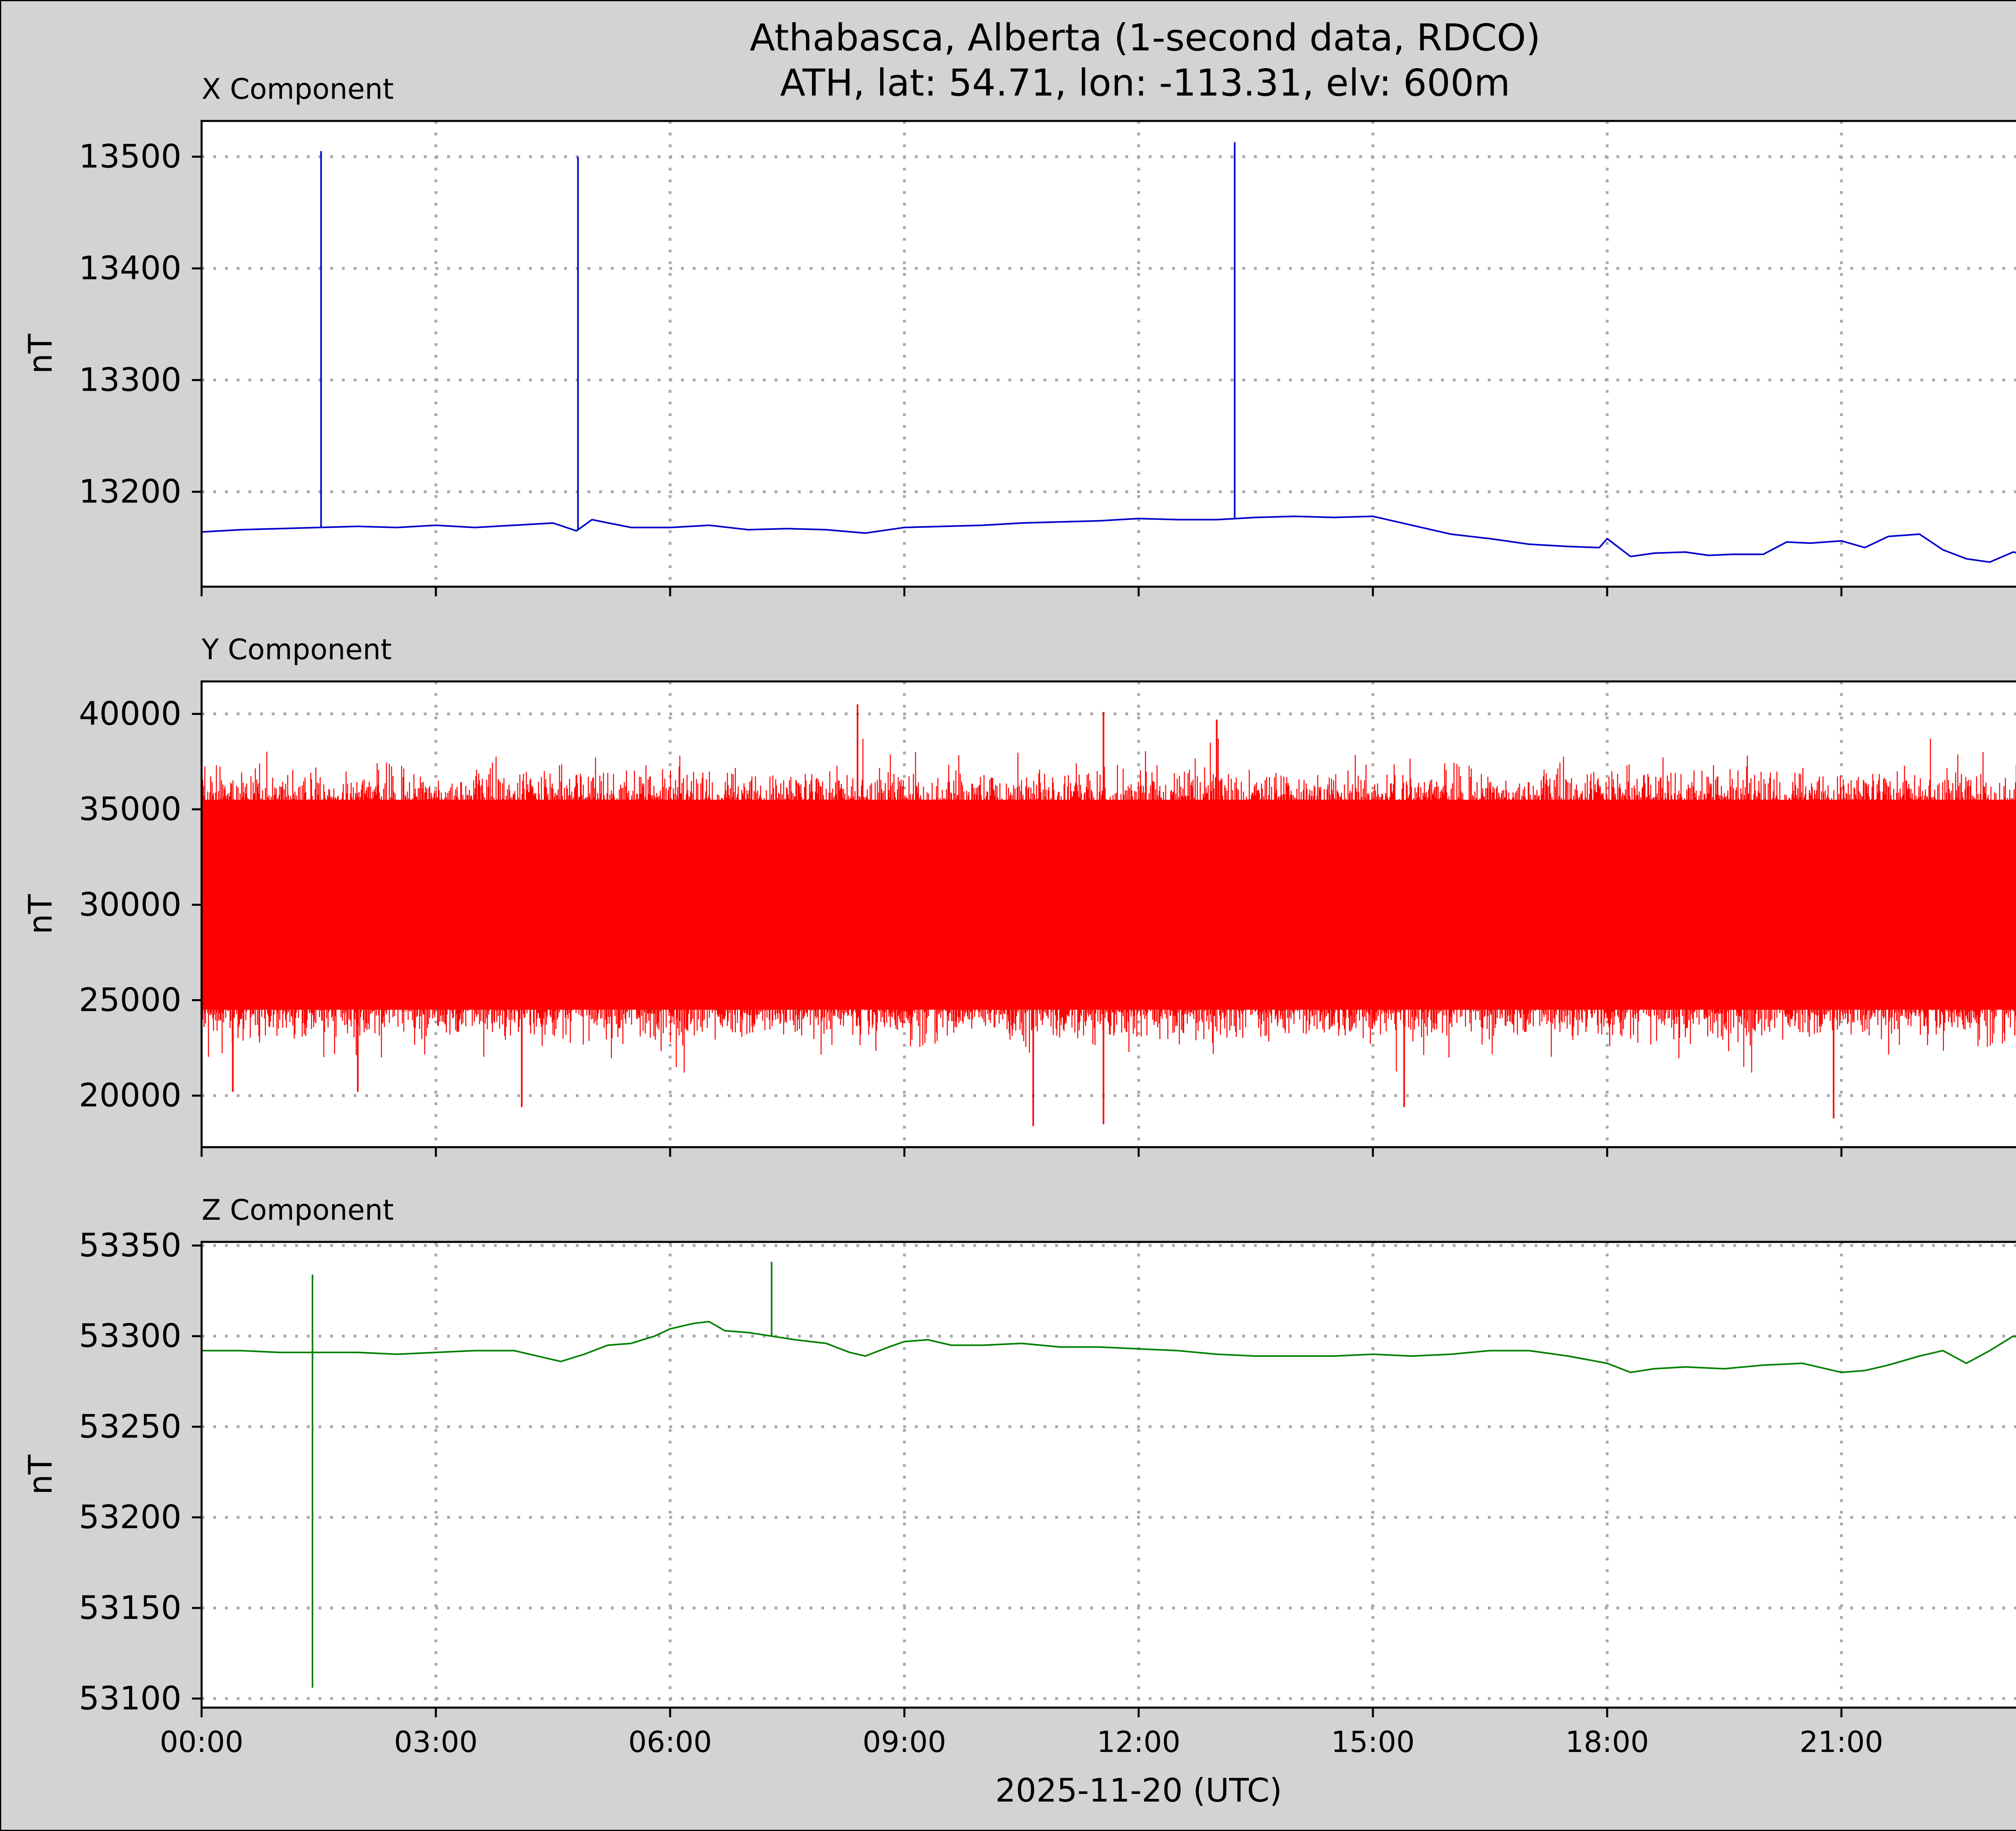 This screenshot has height=1831, width=2016. What do you see at coordinates (1373, 1742) in the screenshot?
I see `x-tick-label: 15:00` at bounding box center [1373, 1742].